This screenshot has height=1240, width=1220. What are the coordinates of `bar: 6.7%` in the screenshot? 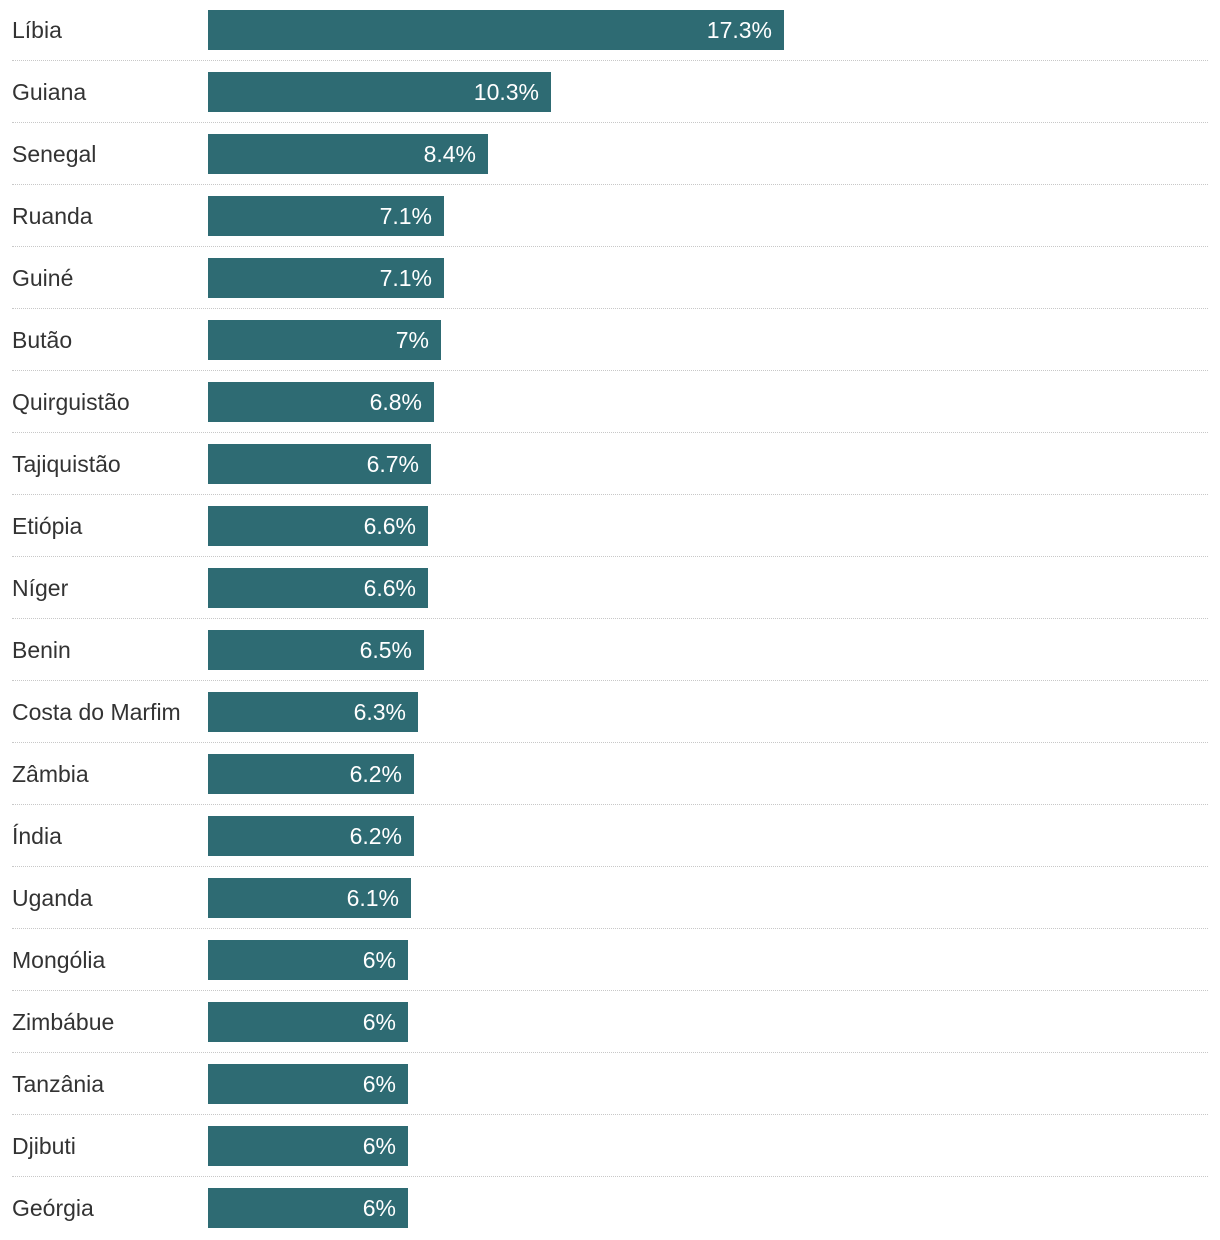 It's located at (319, 464).